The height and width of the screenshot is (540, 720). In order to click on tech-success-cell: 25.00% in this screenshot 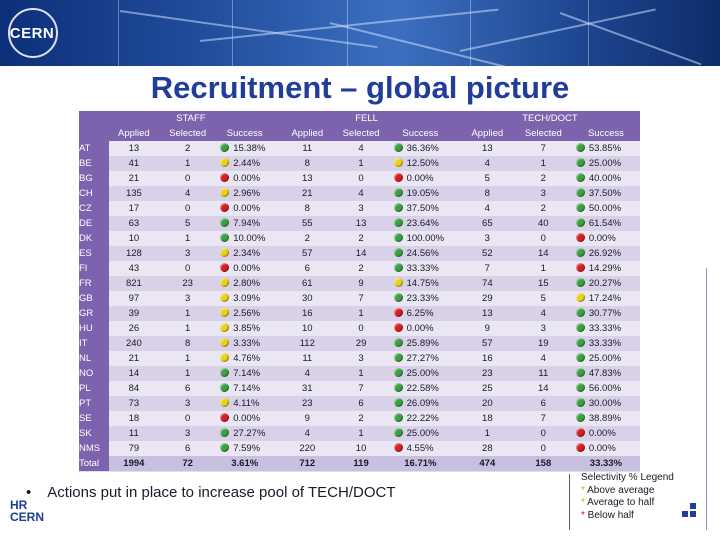, I will do `click(605, 358)`.